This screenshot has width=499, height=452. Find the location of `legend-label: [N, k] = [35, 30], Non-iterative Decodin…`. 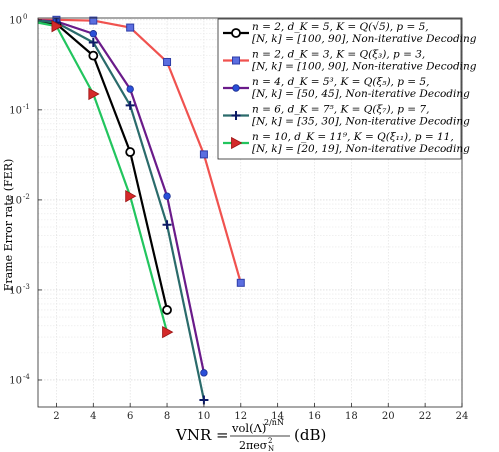

legend-label: [N, k] = [35, 30], Non-iterative Decodin… is located at coordinates (361, 122).